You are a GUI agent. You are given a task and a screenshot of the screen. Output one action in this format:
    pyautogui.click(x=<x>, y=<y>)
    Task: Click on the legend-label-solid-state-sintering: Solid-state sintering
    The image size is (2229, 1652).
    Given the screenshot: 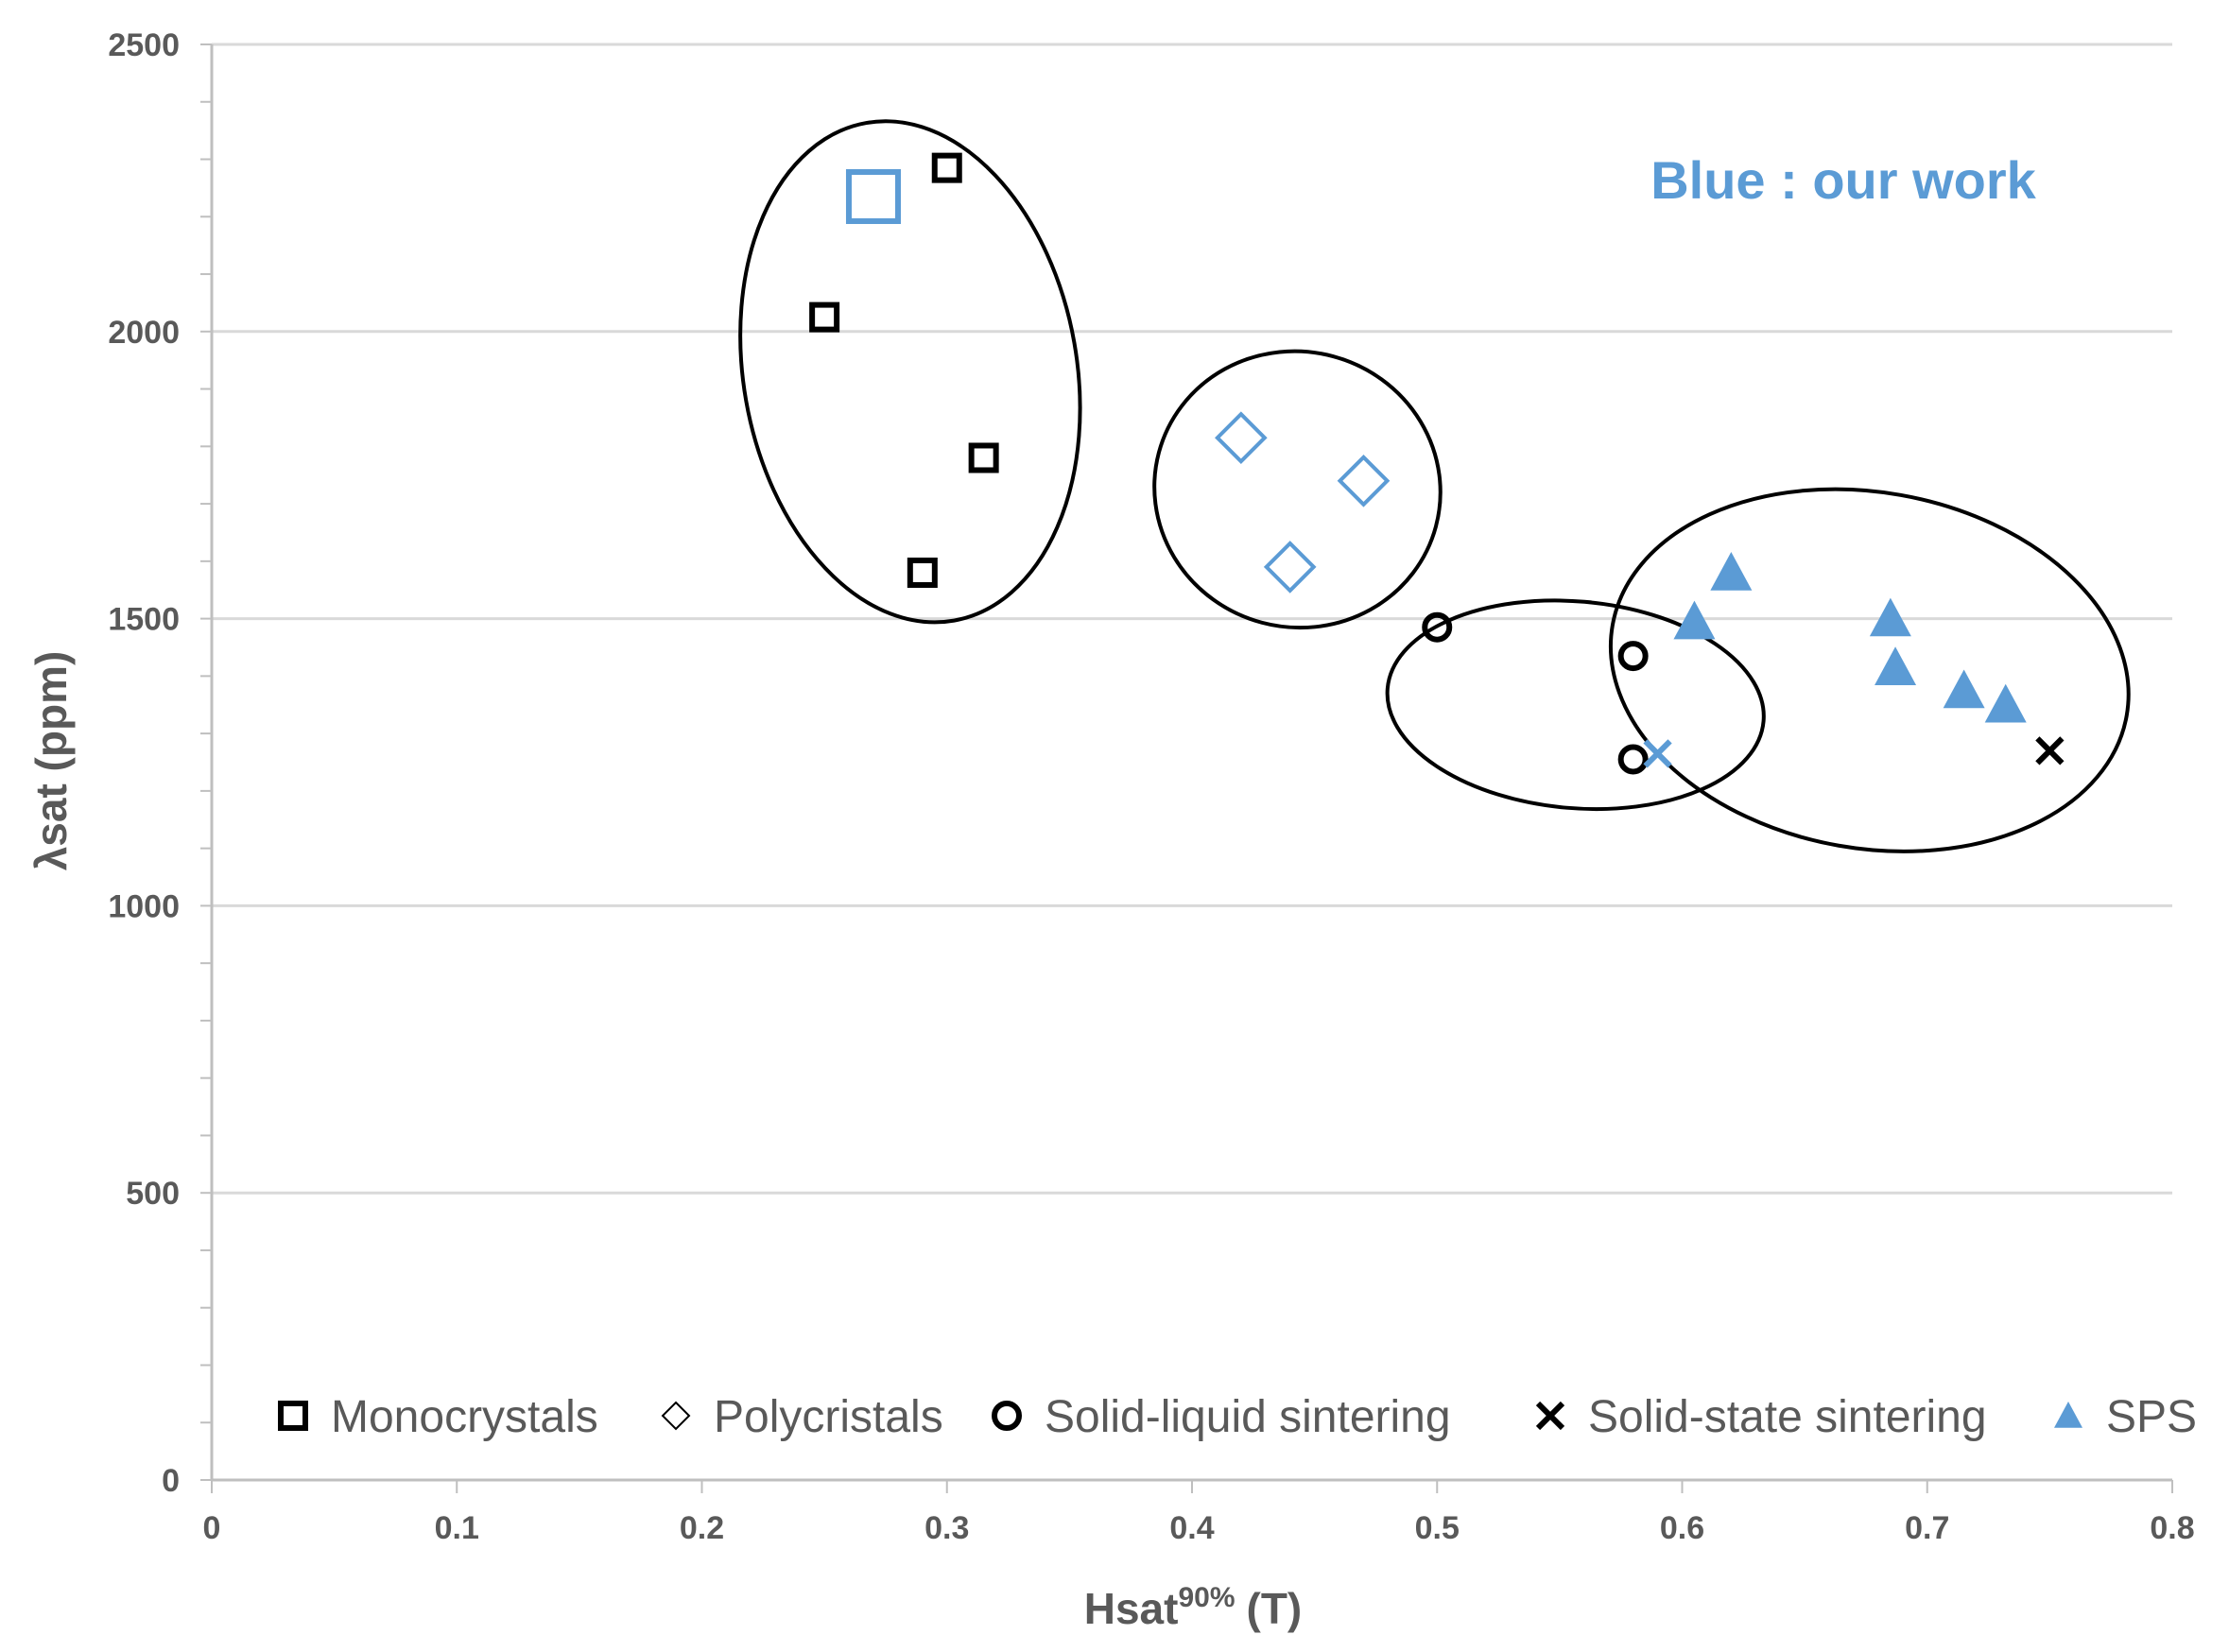 What is the action you would take?
    pyautogui.click(x=1787, y=1417)
    